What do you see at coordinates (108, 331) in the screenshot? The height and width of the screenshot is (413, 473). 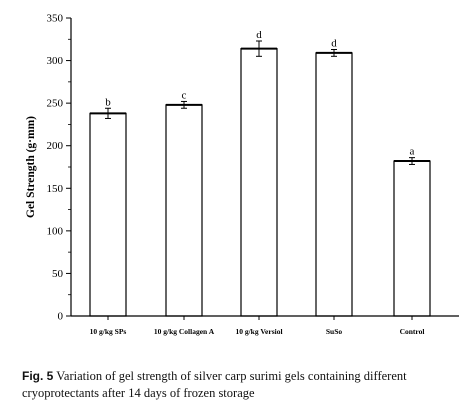 I see `x-tick-label: 10 g/kg SPs` at bounding box center [108, 331].